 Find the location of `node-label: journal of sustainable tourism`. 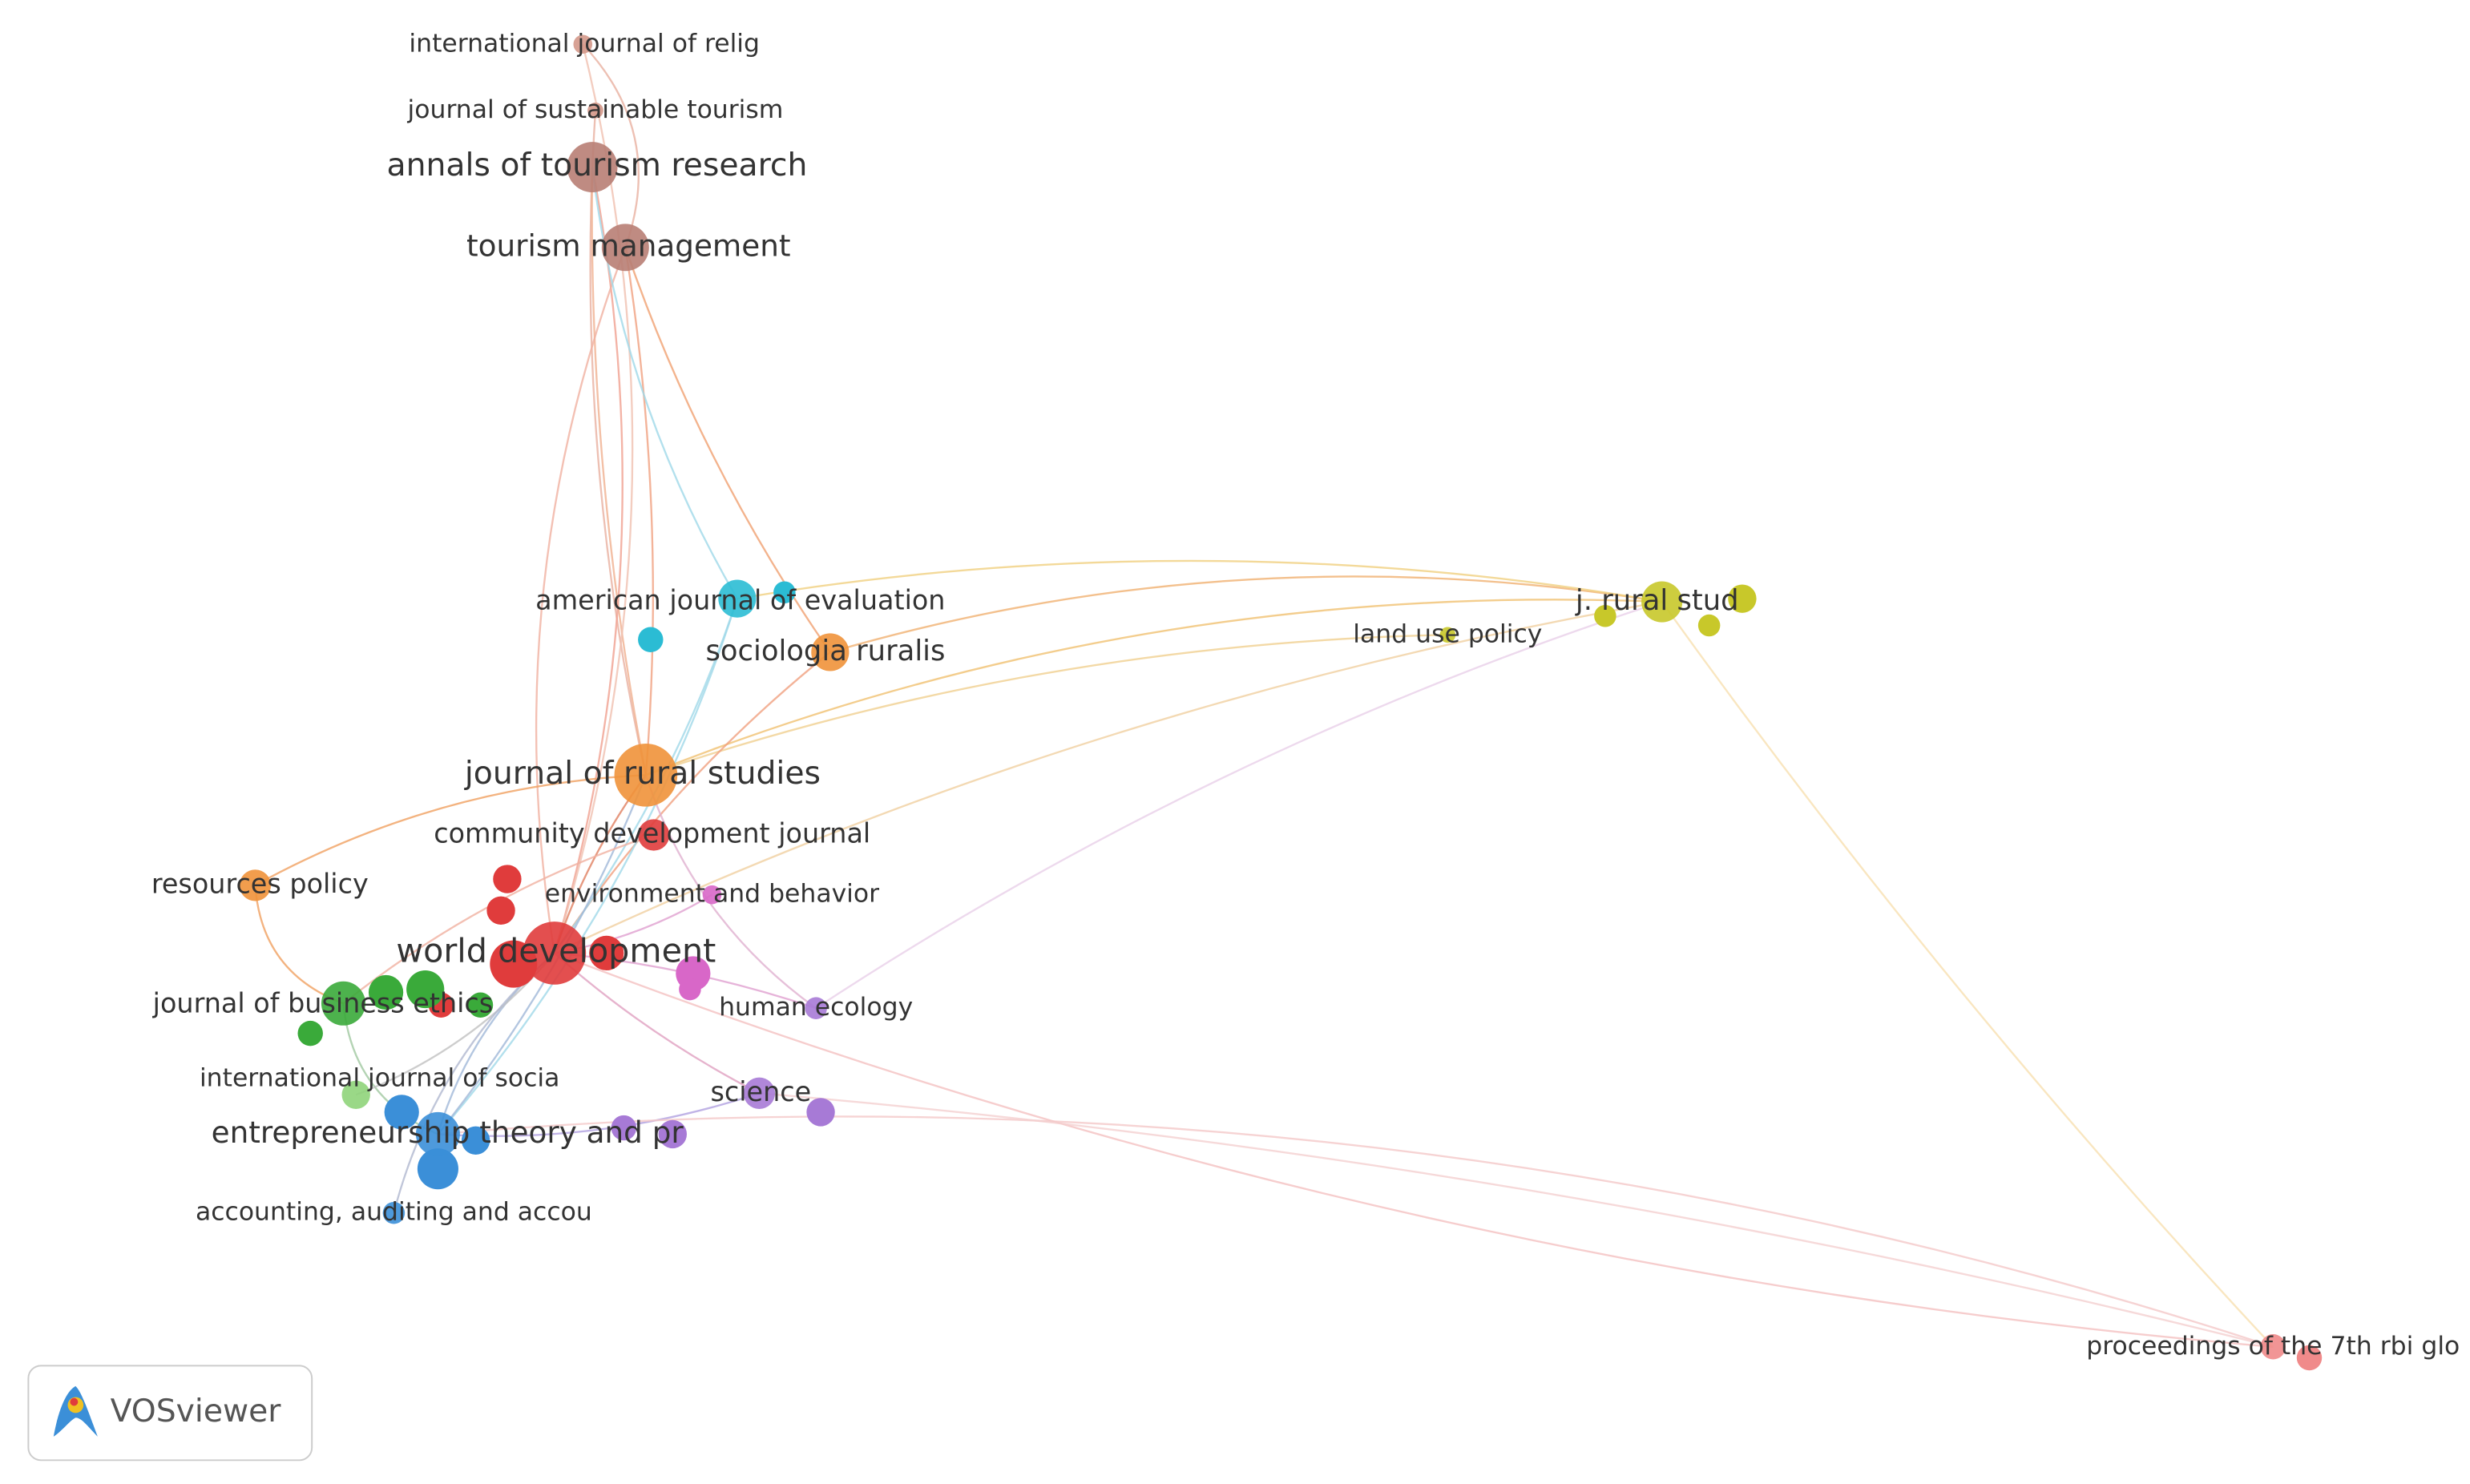

node-label: journal of sustainable tourism is located at coordinates (595, 110).